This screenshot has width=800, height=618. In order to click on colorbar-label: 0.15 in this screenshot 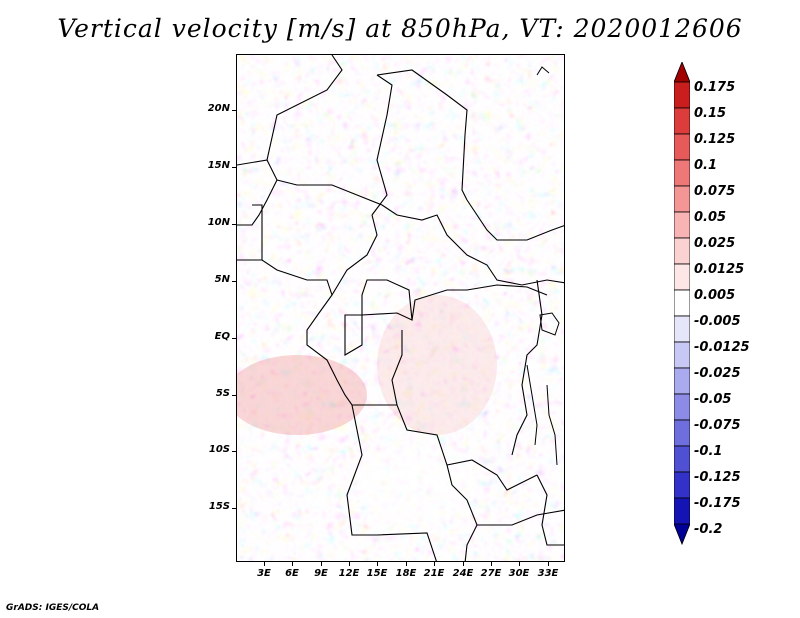, I will do `click(710, 113)`.